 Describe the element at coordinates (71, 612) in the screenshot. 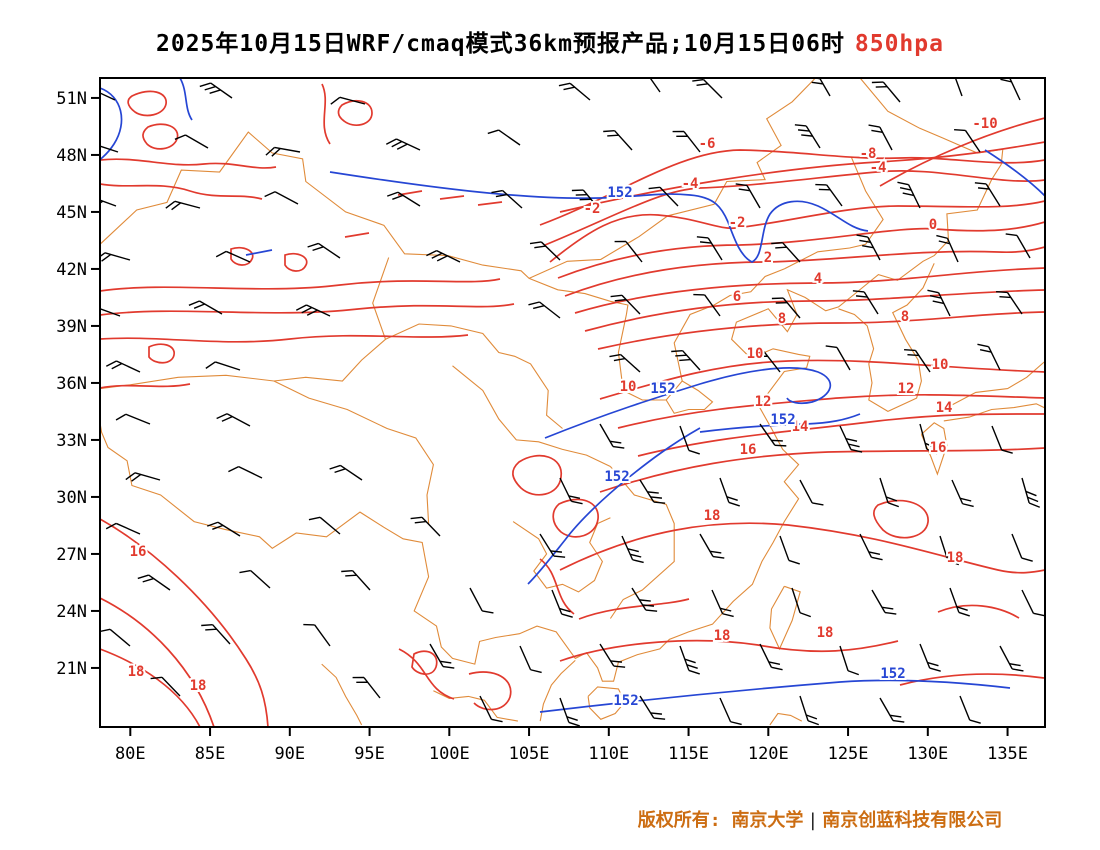

I see `y-tick-label: 24N` at that location.